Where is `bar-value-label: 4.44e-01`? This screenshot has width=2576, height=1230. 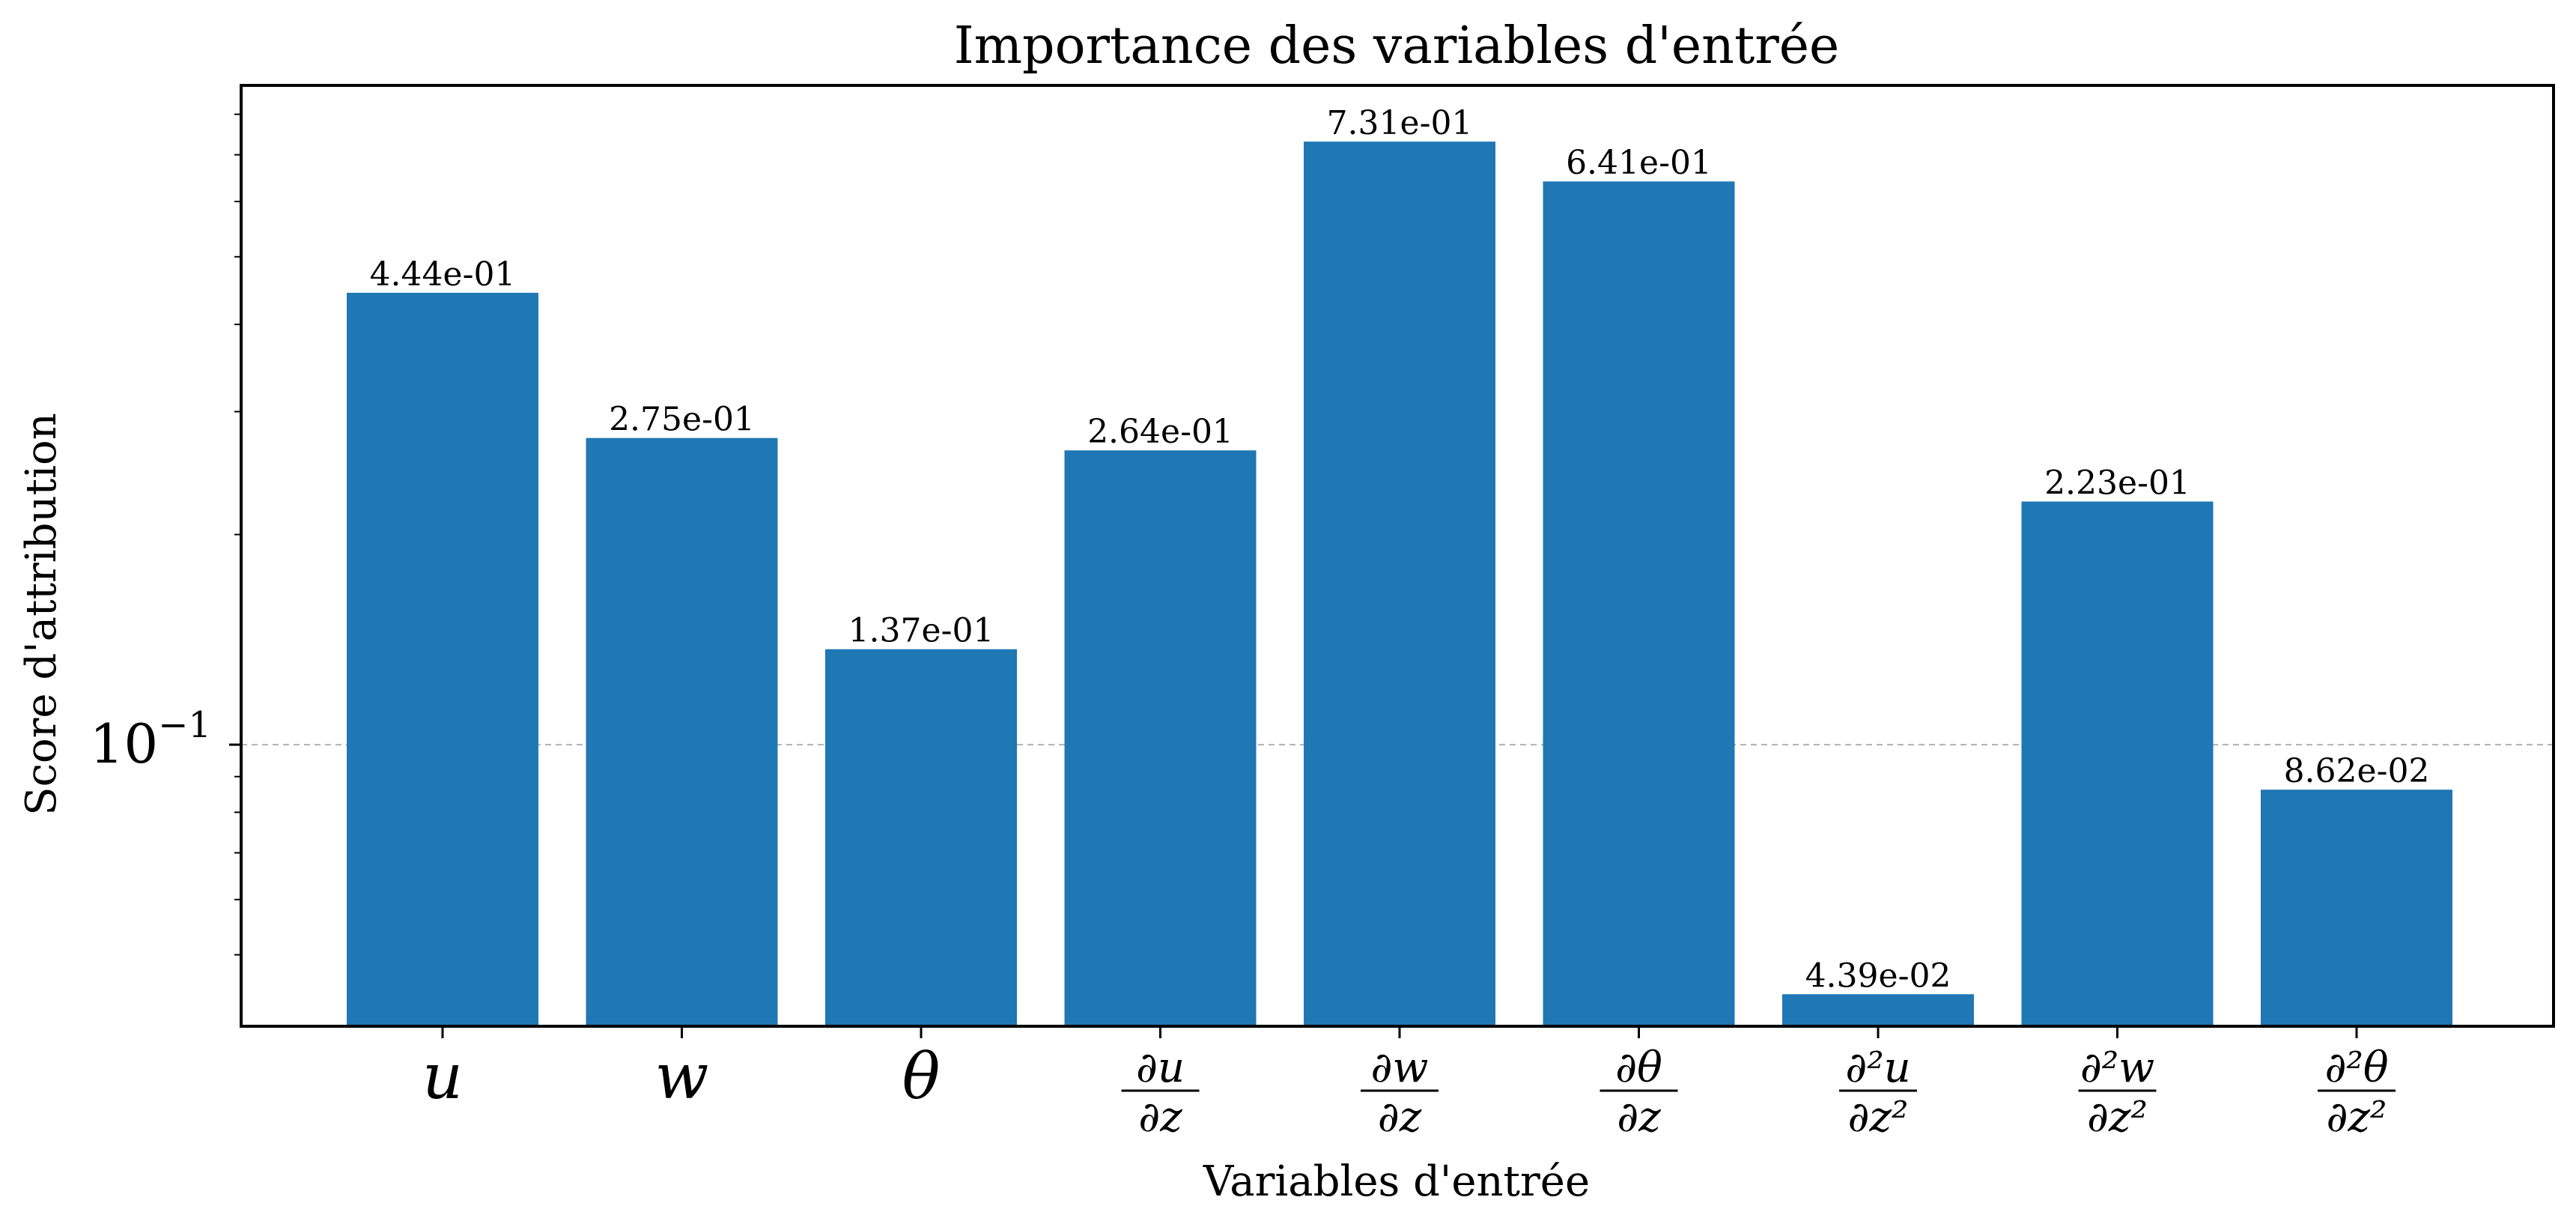 bar-value-label: 4.44e-01 is located at coordinates (443, 274).